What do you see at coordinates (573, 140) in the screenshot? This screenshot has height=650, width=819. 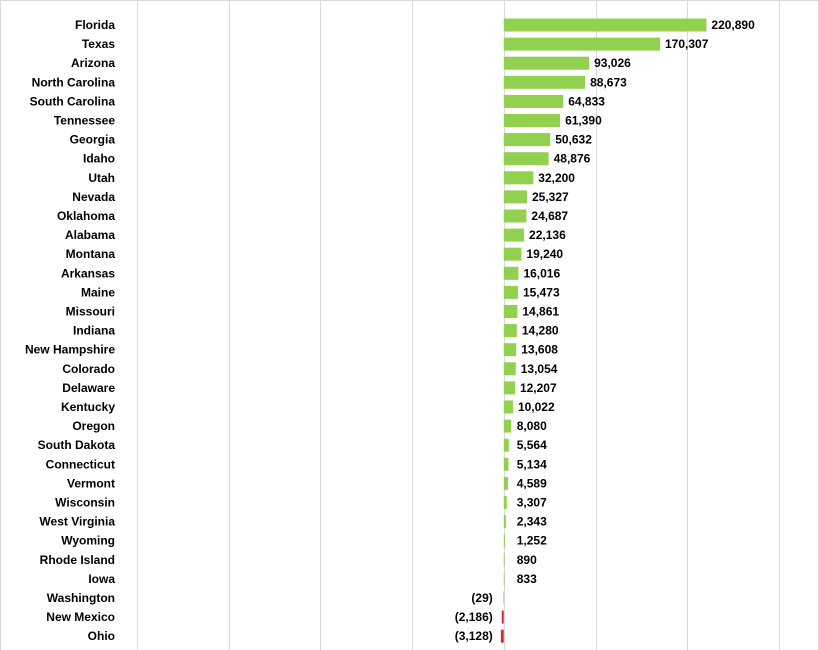 I see `value-label-6: 50,632` at bounding box center [573, 140].